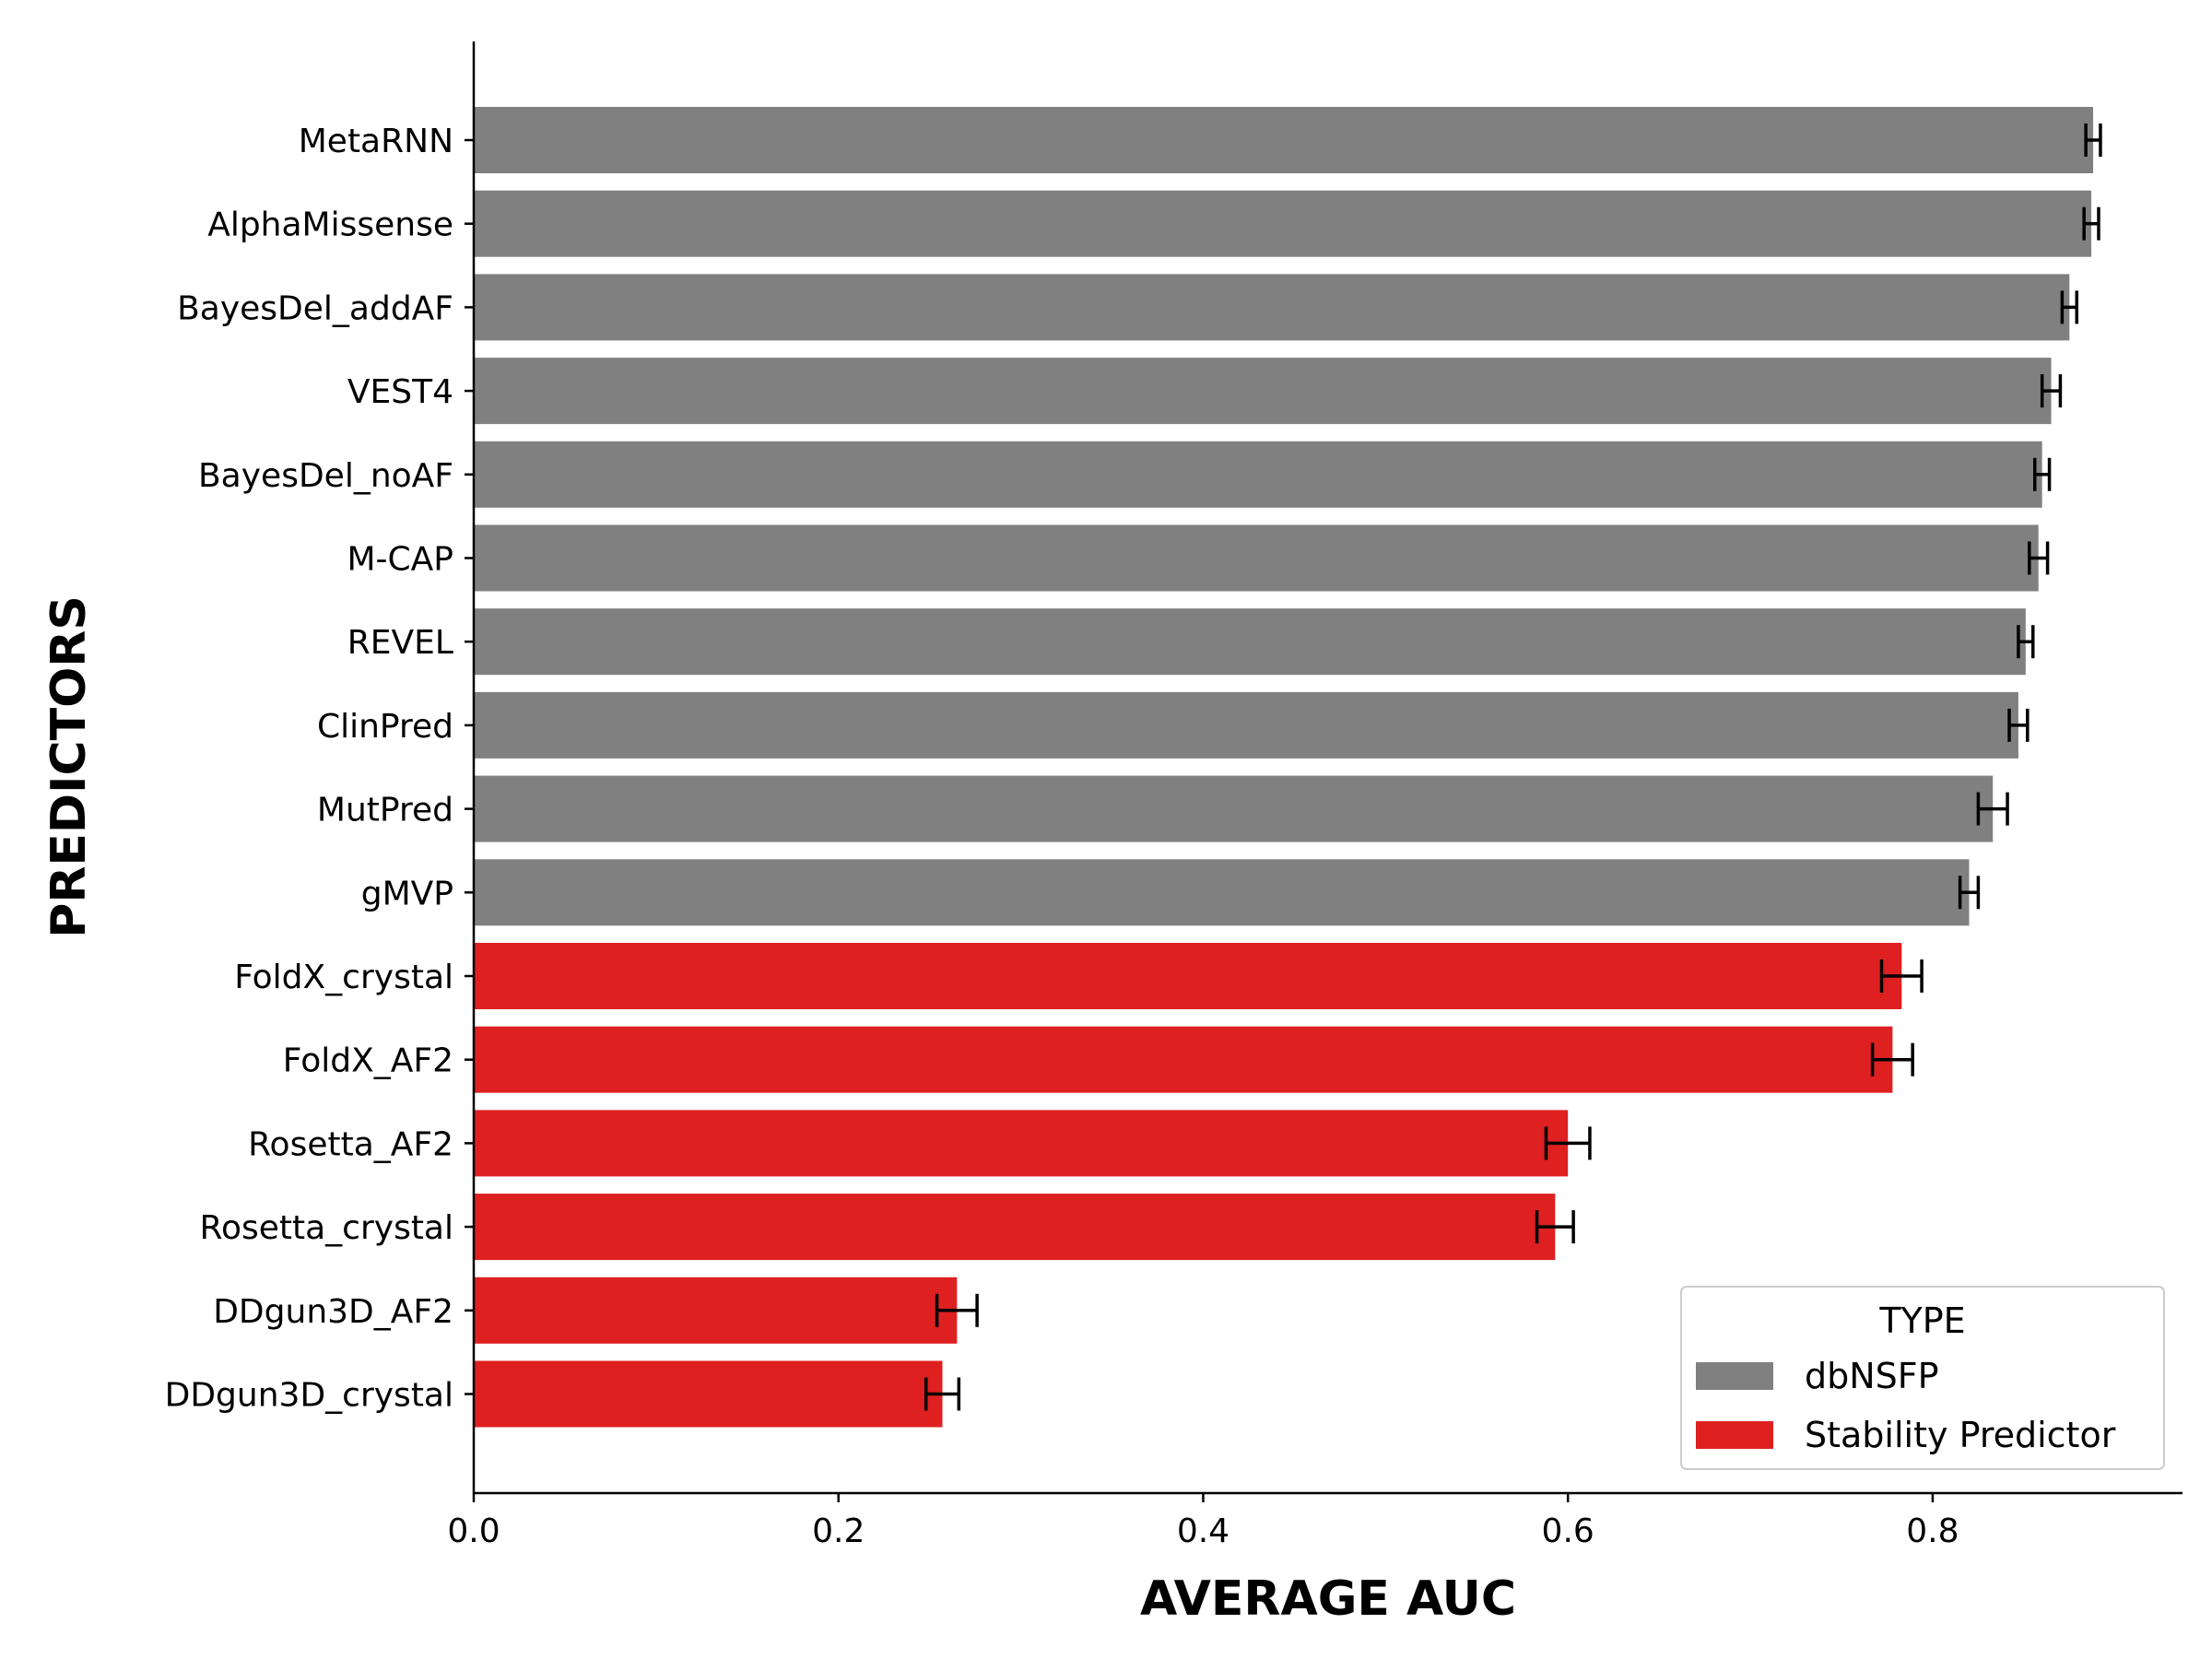 The image size is (2212, 1659). Describe the element at coordinates (957, 1310) in the screenshot. I see `error-bar-ddgun3d-af2` at that location.